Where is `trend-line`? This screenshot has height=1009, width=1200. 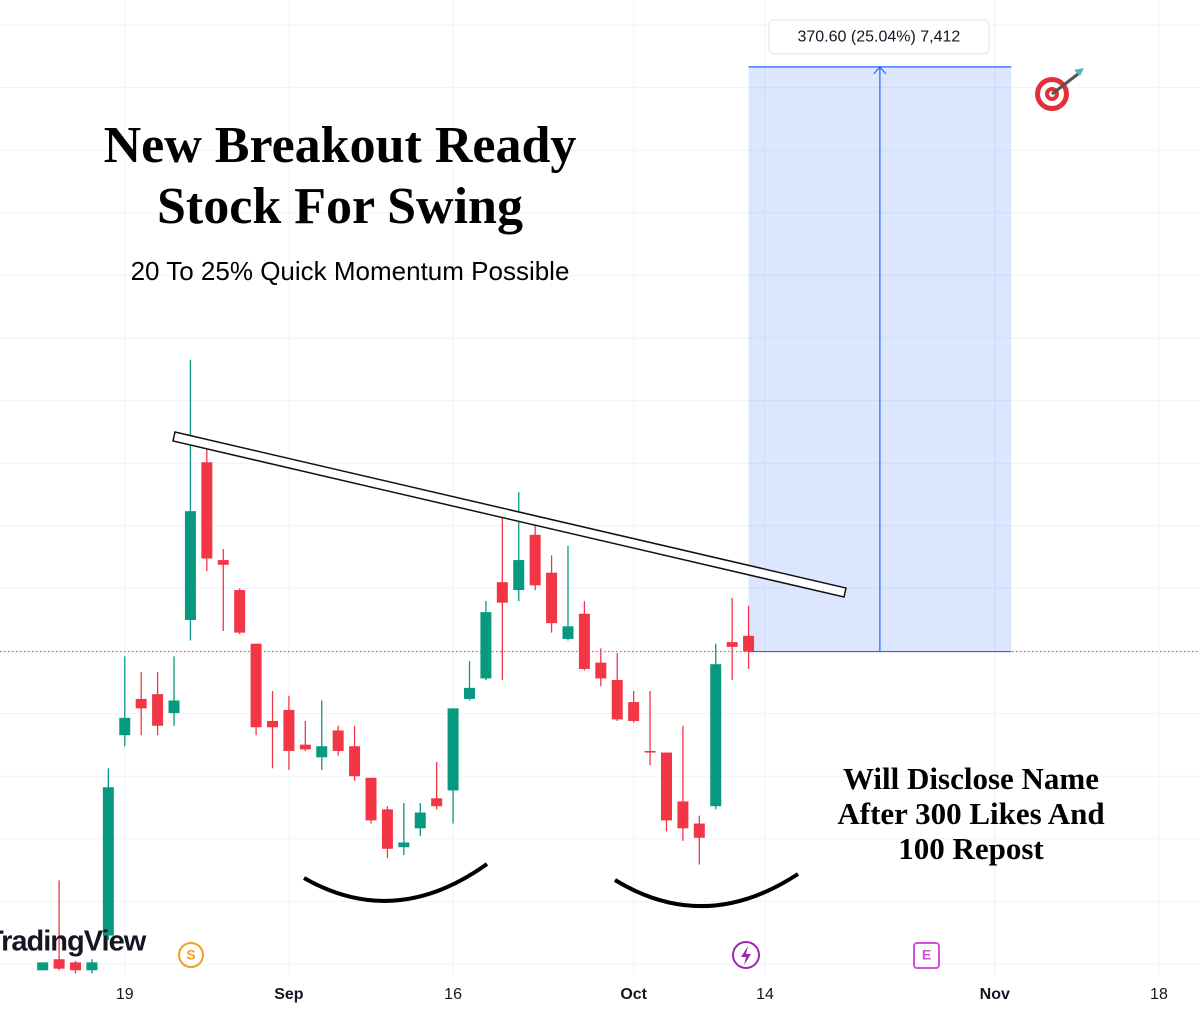
trend-line is located at coordinates (509, 514).